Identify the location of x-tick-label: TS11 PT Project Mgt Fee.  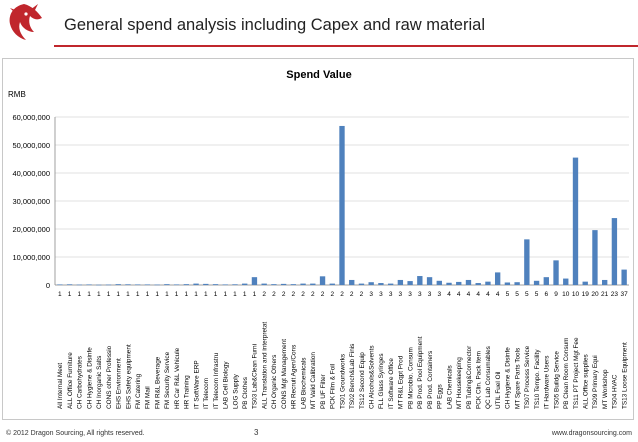
(576, 373).